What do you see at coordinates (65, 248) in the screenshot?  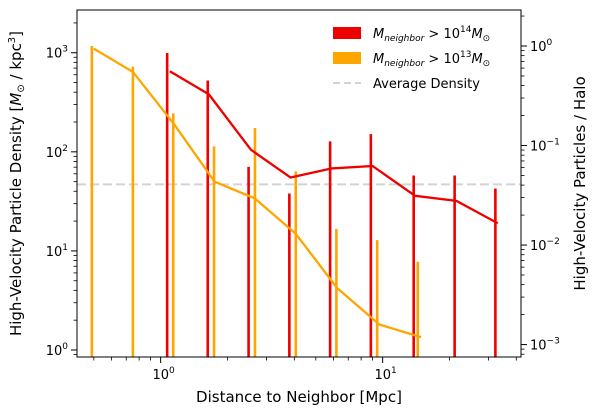 I see `y-tick-label-1-exponent: 1` at bounding box center [65, 248].